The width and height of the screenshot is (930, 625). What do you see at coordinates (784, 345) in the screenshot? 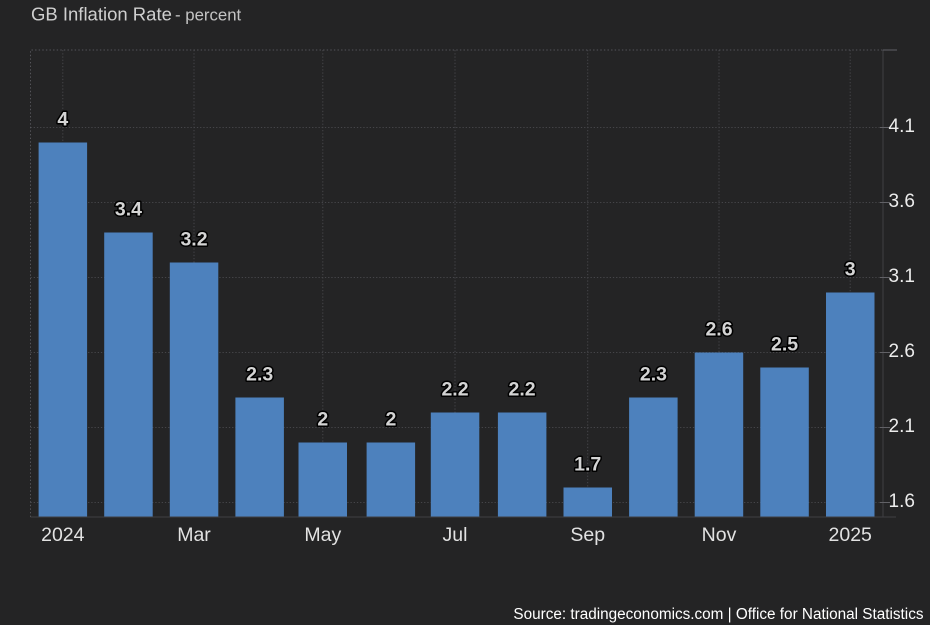
I see `svg-text: 2.5` at bounding box center [784, 345].